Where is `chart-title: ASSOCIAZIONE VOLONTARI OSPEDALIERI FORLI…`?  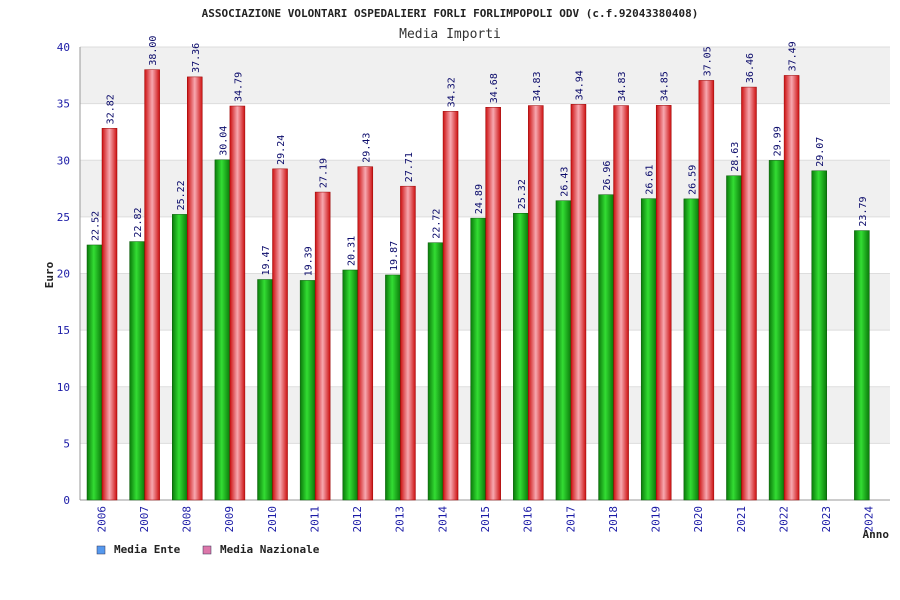 chart-title: ASSOCIAZIONE VOLONTARI OSPEDALIERI FORLI… is located at coordinates (450, 13).